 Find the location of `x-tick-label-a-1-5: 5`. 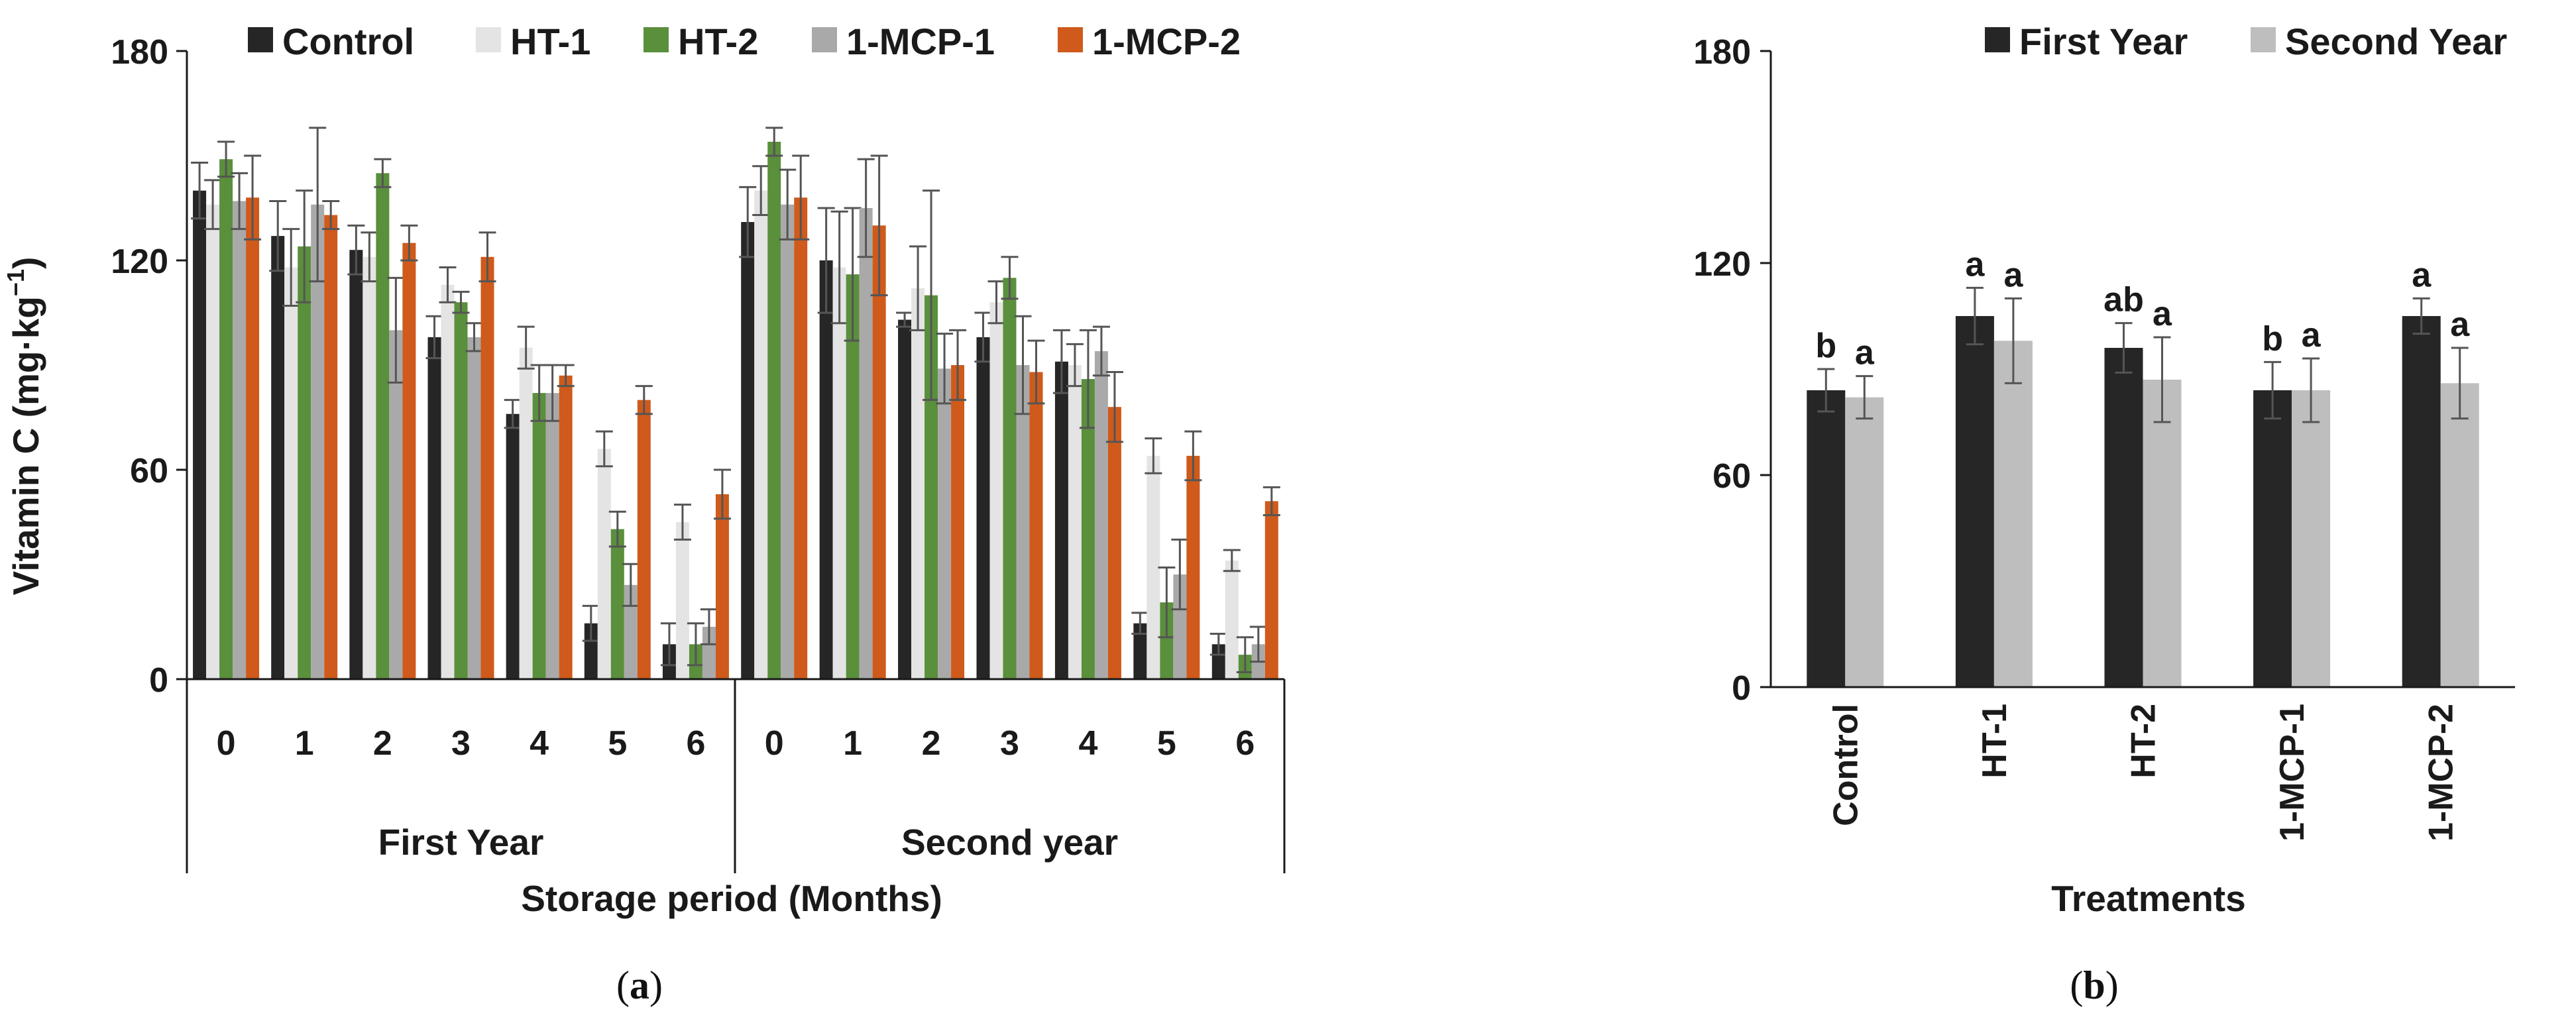

x-tick-label-a-1-5: 5 is located at coordinates (1166, 744).